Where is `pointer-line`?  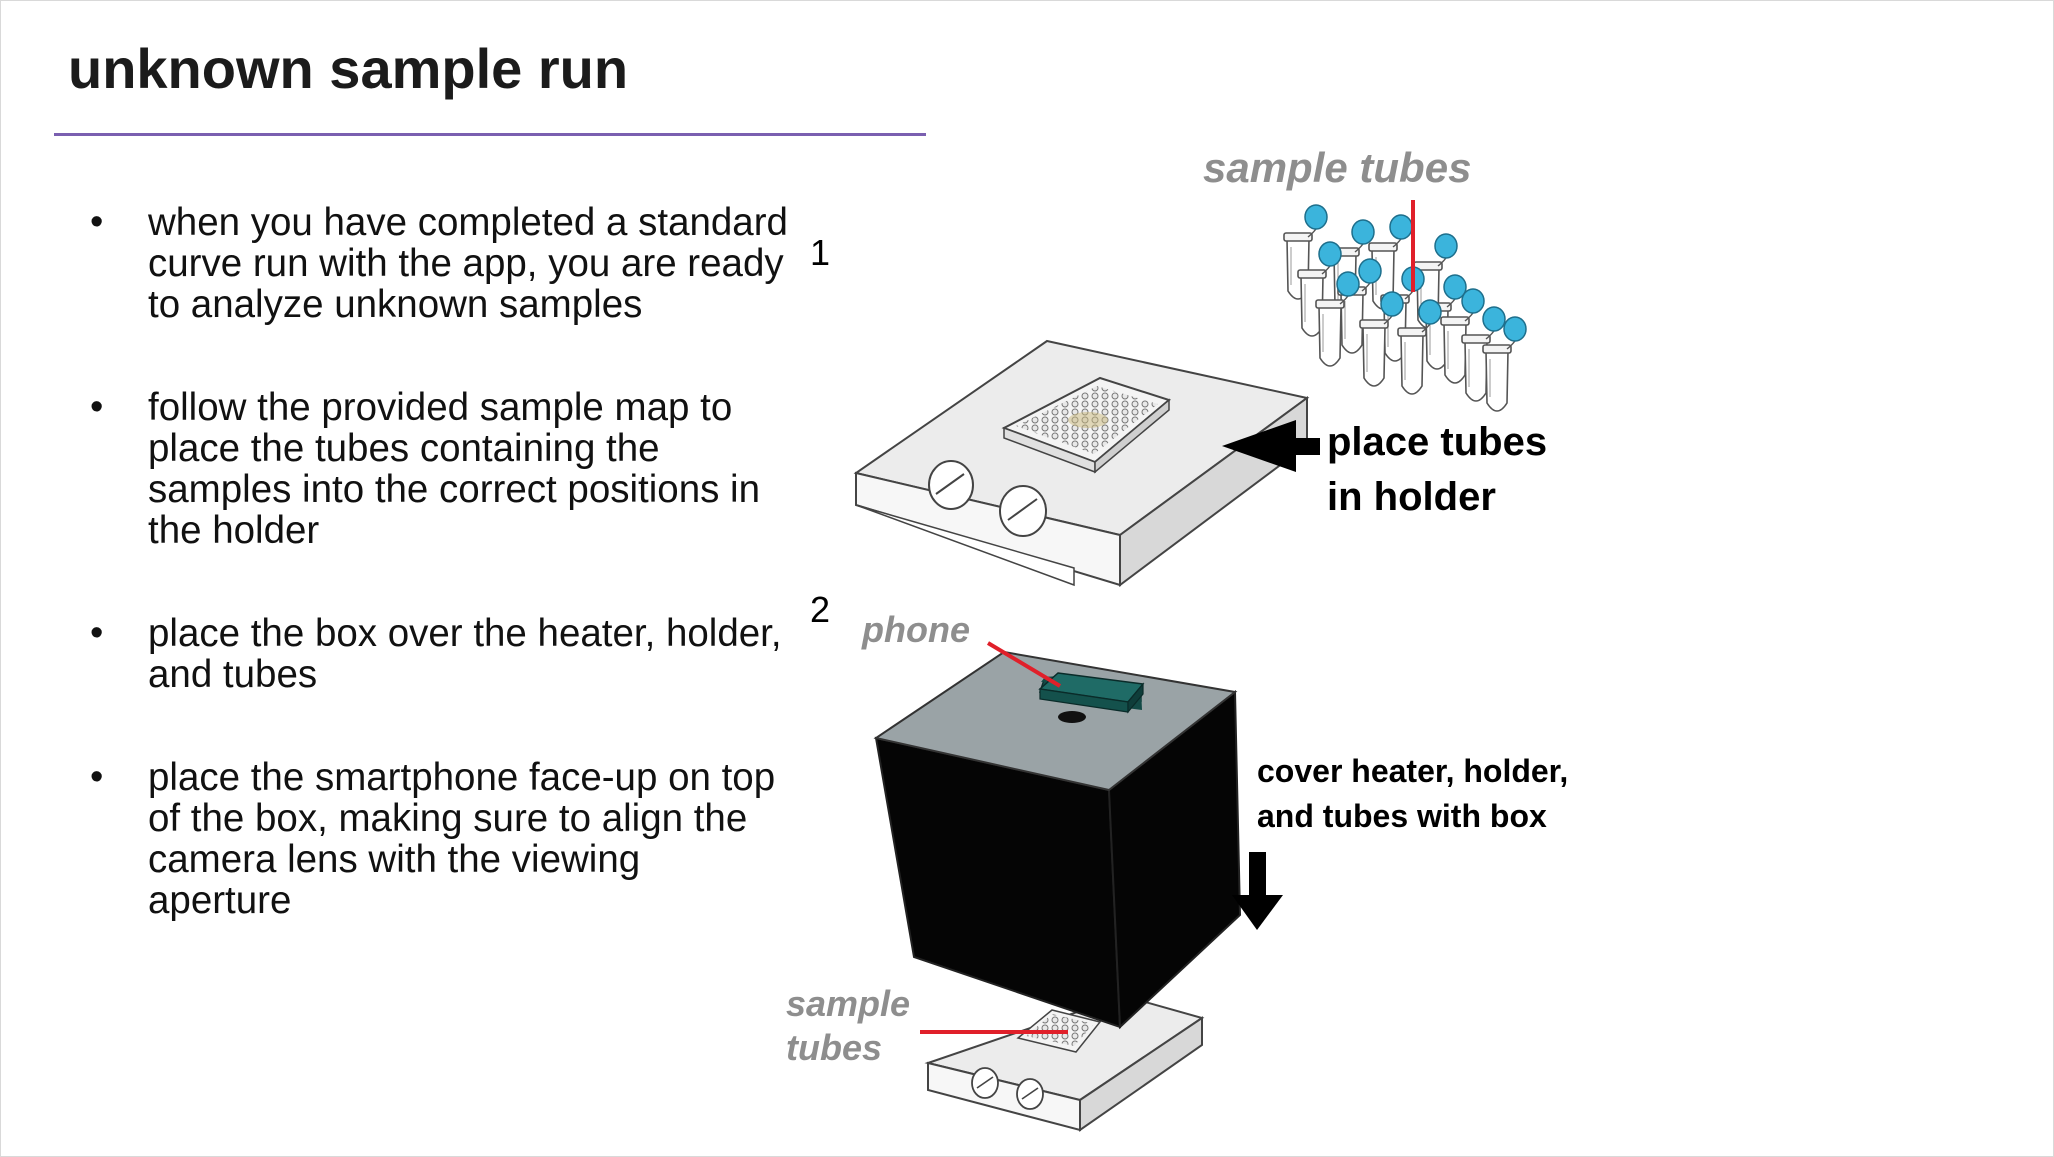
pointer-line is located at coordinates (1024, 664).